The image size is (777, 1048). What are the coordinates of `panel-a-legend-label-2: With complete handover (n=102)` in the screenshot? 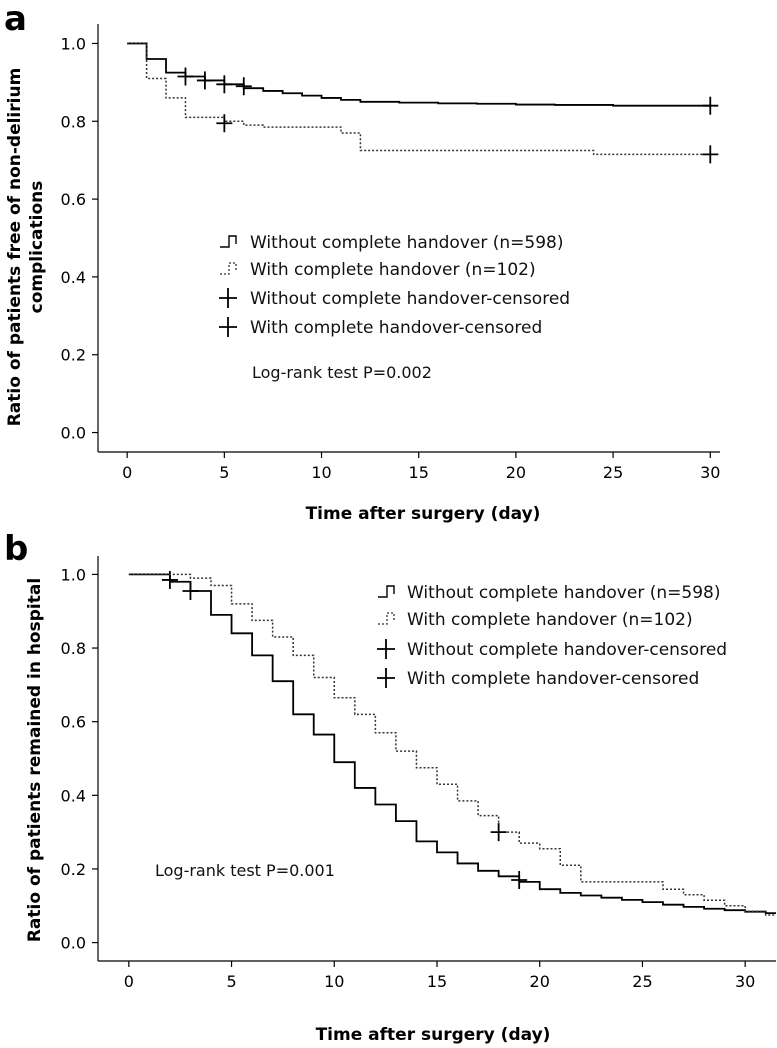 It's located at (393, 270).